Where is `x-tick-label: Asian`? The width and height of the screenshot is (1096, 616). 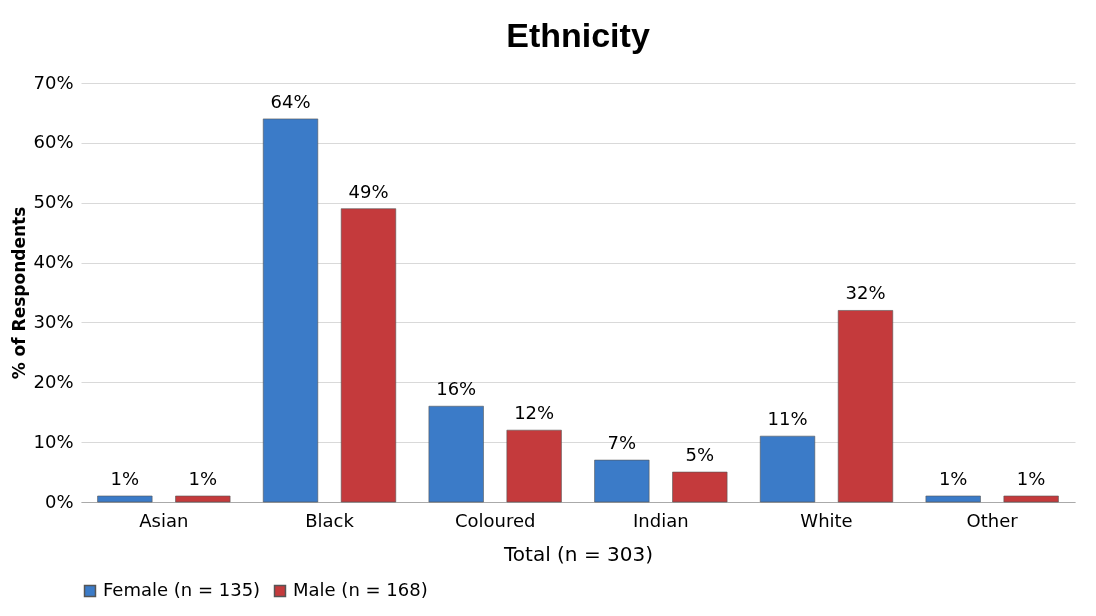
x-tick-label: Asian is located at coordinates (164, 520).